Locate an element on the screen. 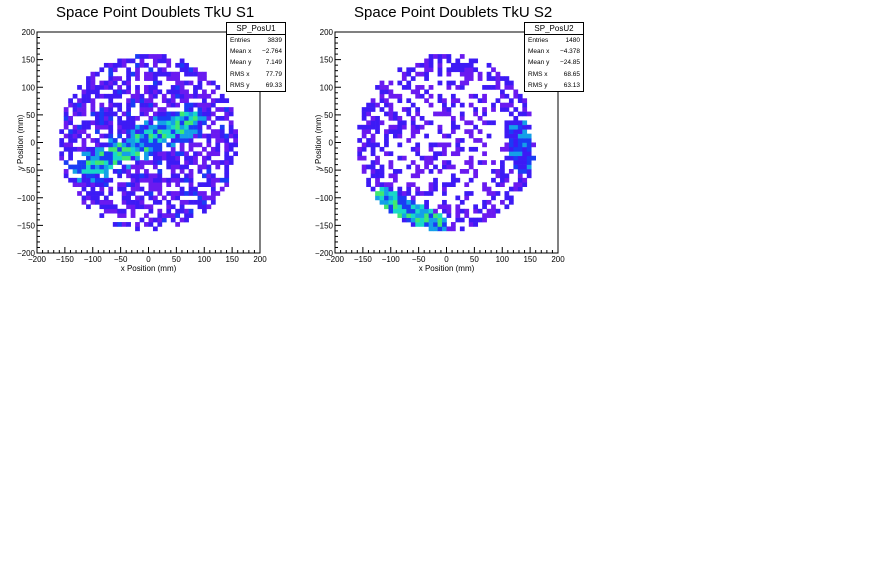 This screenshot has width=896, height=574. stats-row-mean-y-2: Mean y −24.85 is located at coordinates (554, 62).